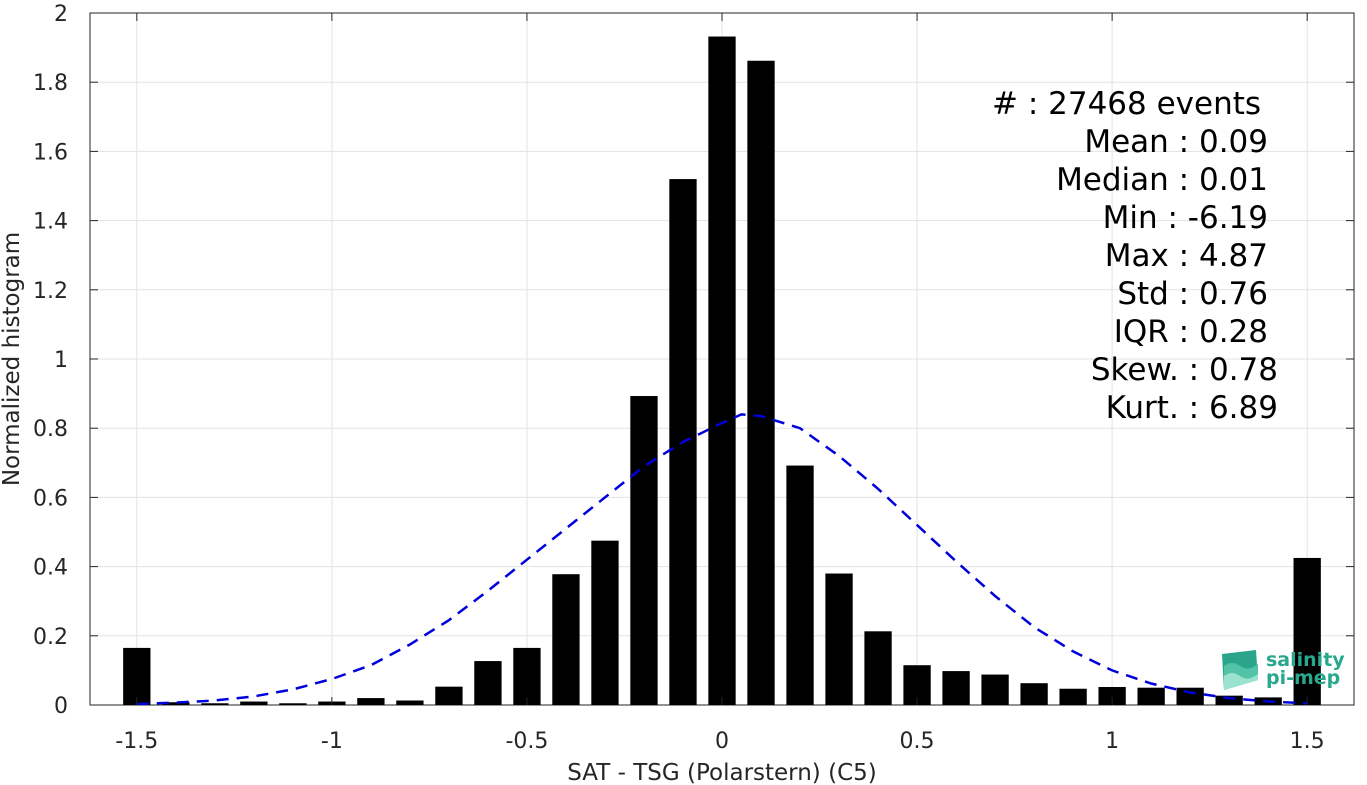  Describe the element at coordinates (1303, 678) in the screenshot. I see `logo-text-line2: pi-mep` at that location.